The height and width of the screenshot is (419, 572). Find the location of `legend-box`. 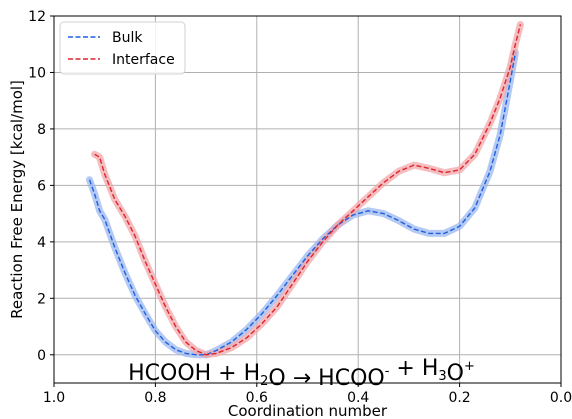

legend-box is located at coordinates (122, 48).